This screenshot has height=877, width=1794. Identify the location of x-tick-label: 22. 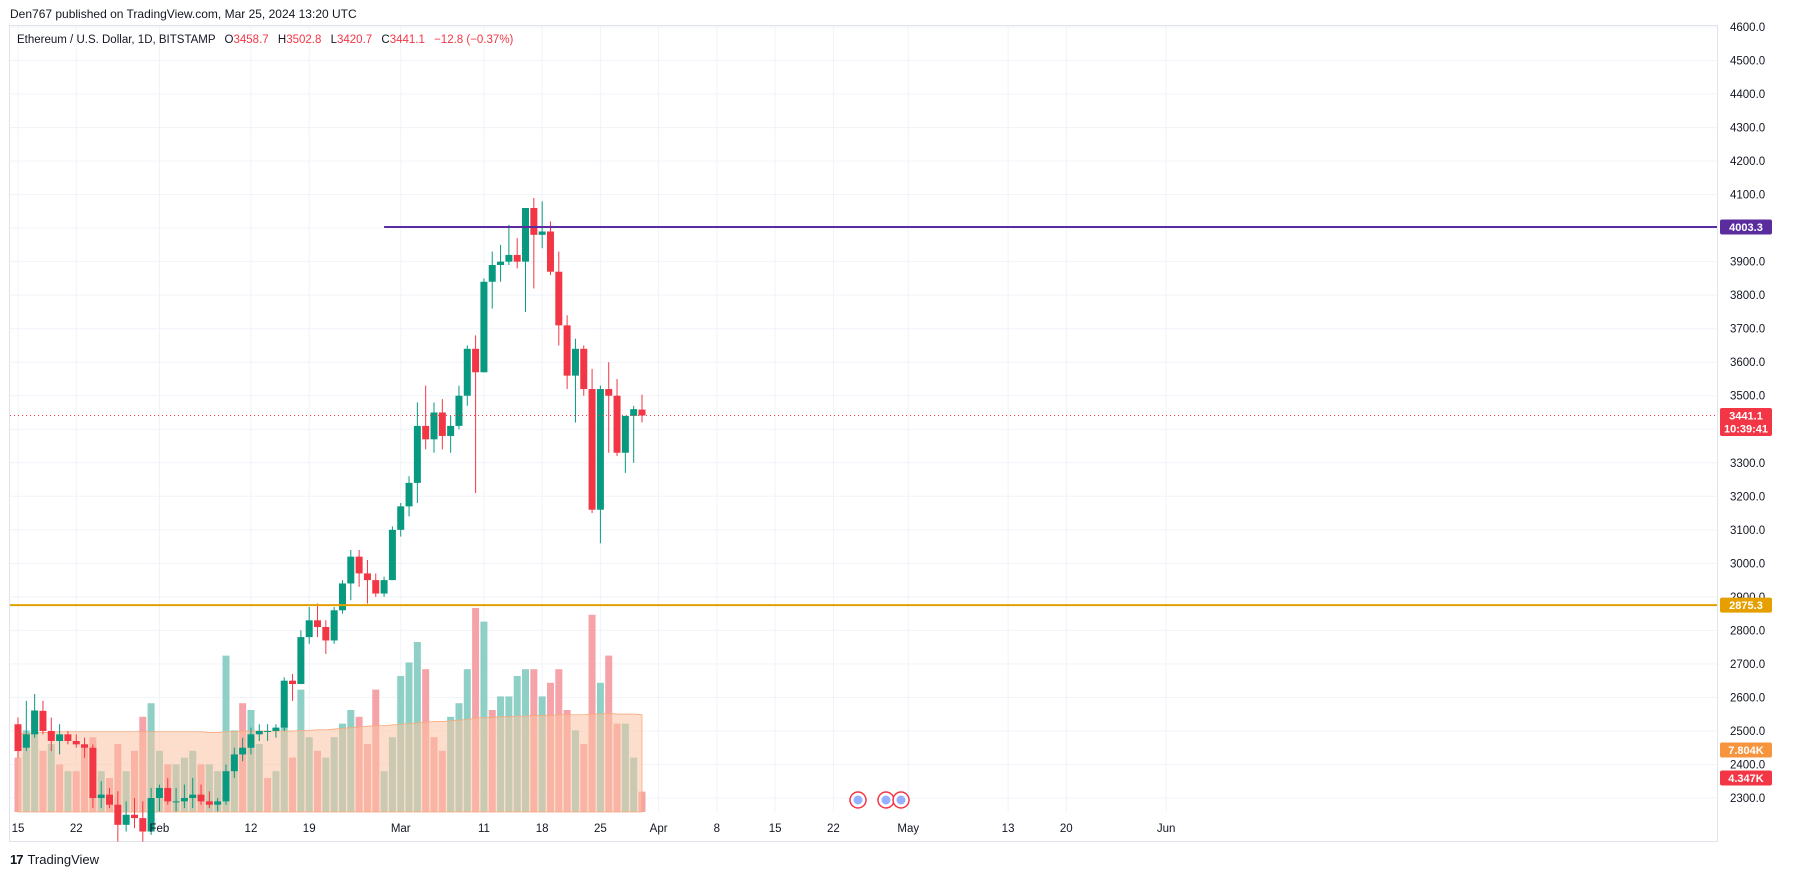
(76, 829).